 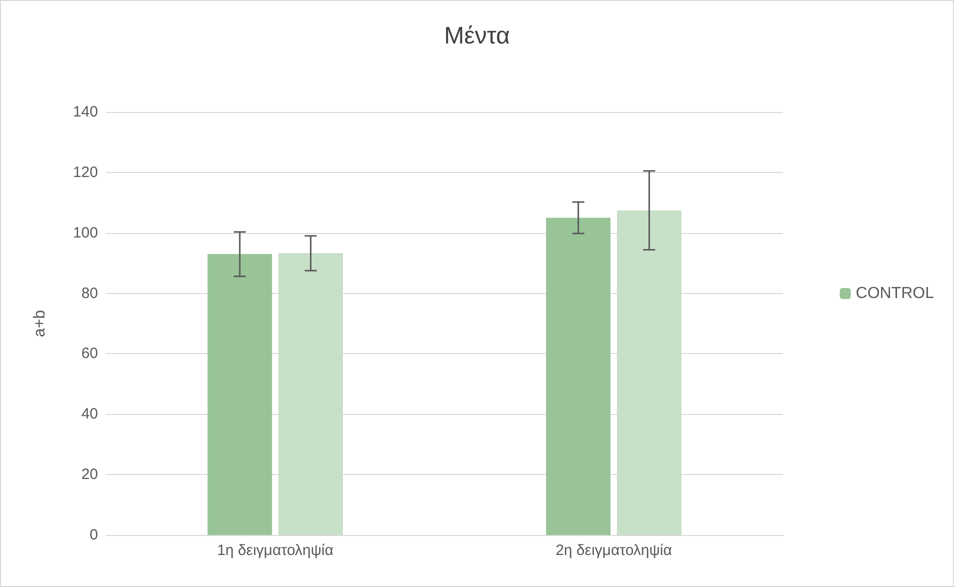 What do you see at coordinates (477, 36) in the screenshot?
I see `chart-title: Μέντα` at bounding box center [477, 36].